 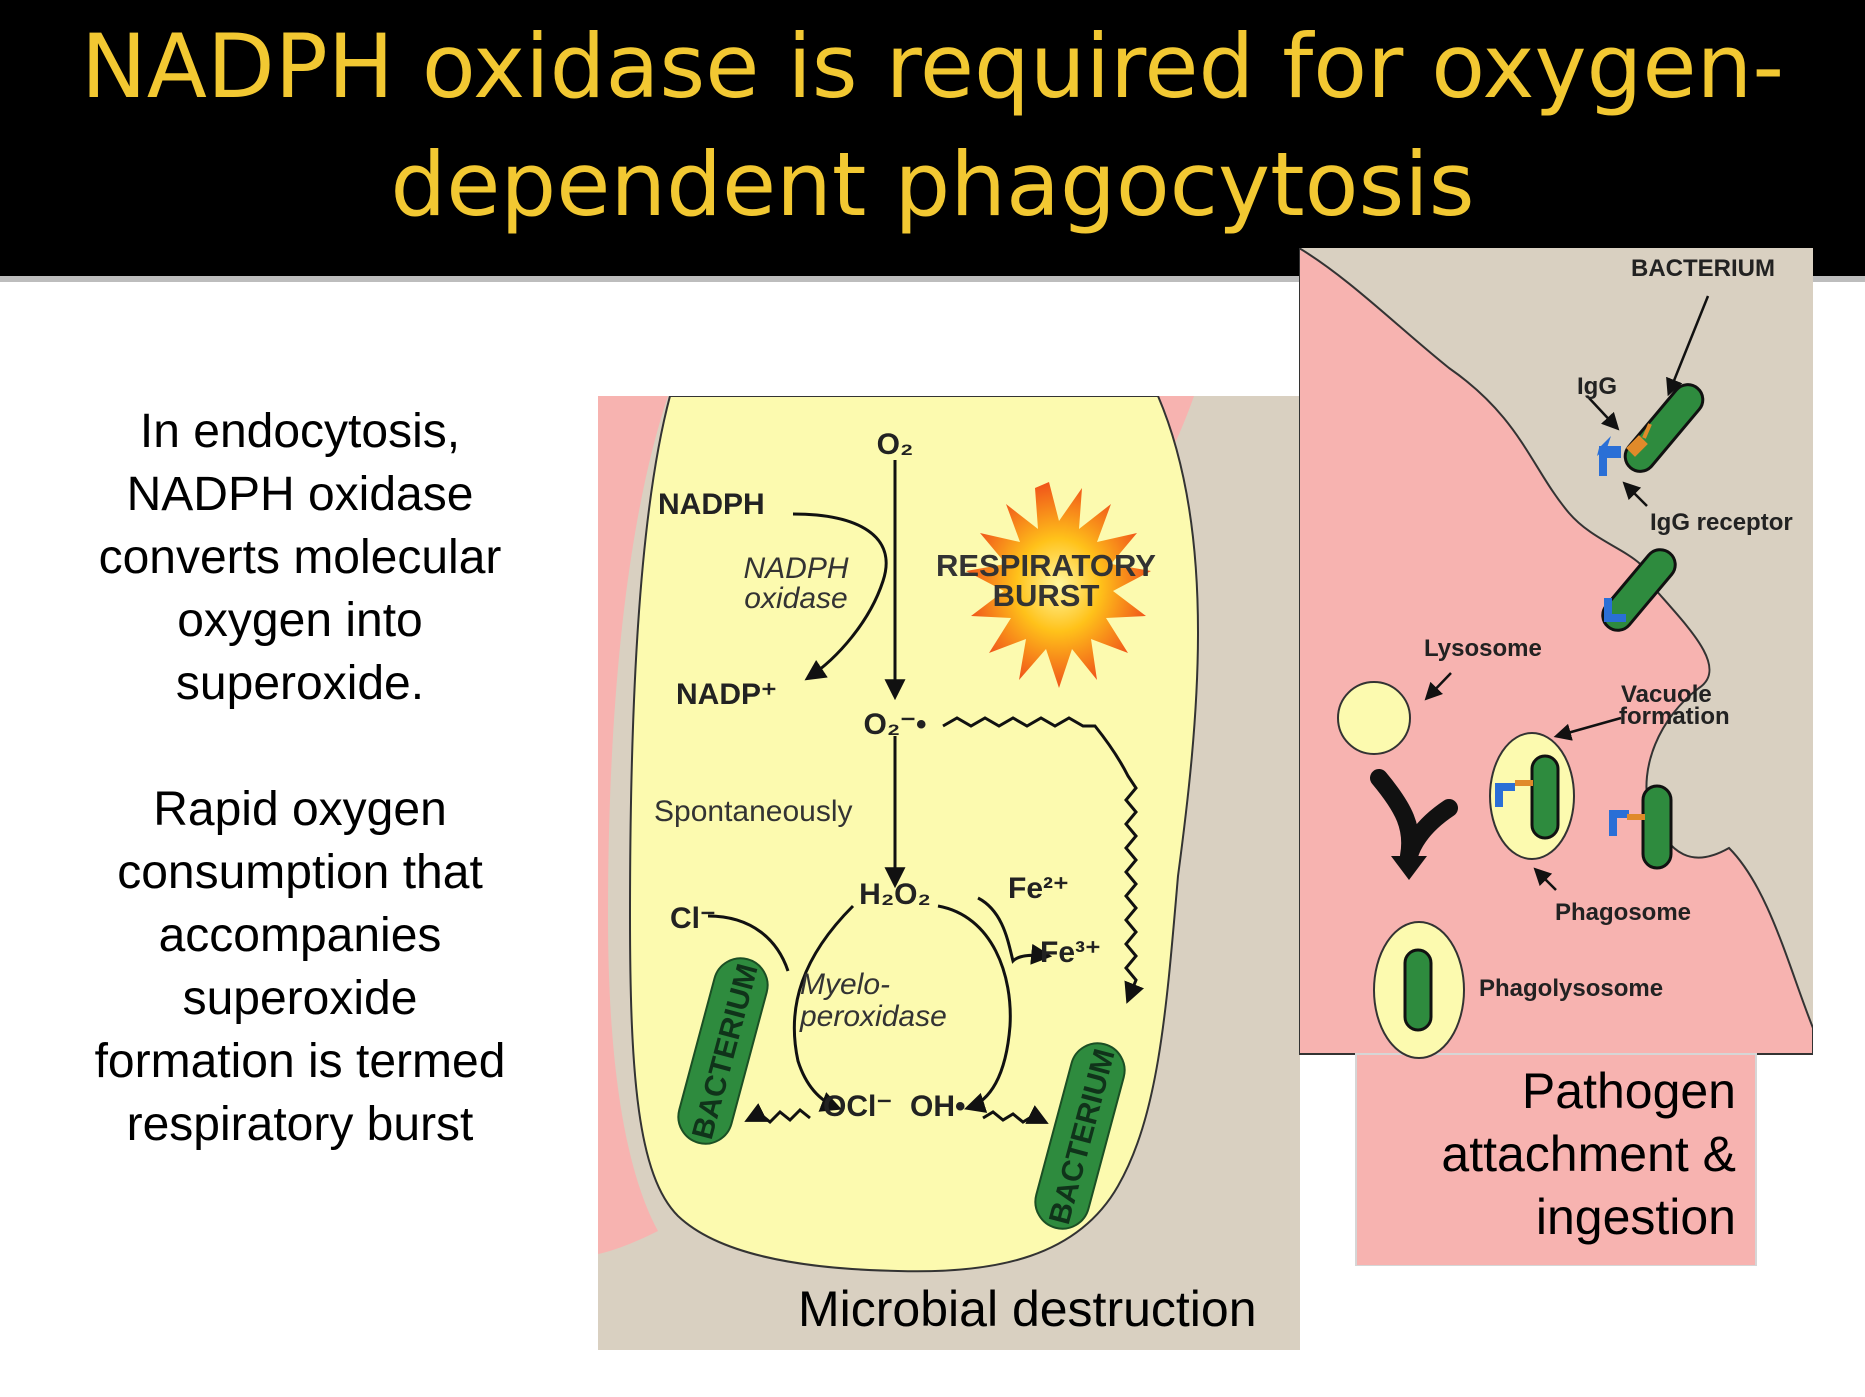 I want to click on engulfing-bacterium-body, so click(x=1639, y=590).